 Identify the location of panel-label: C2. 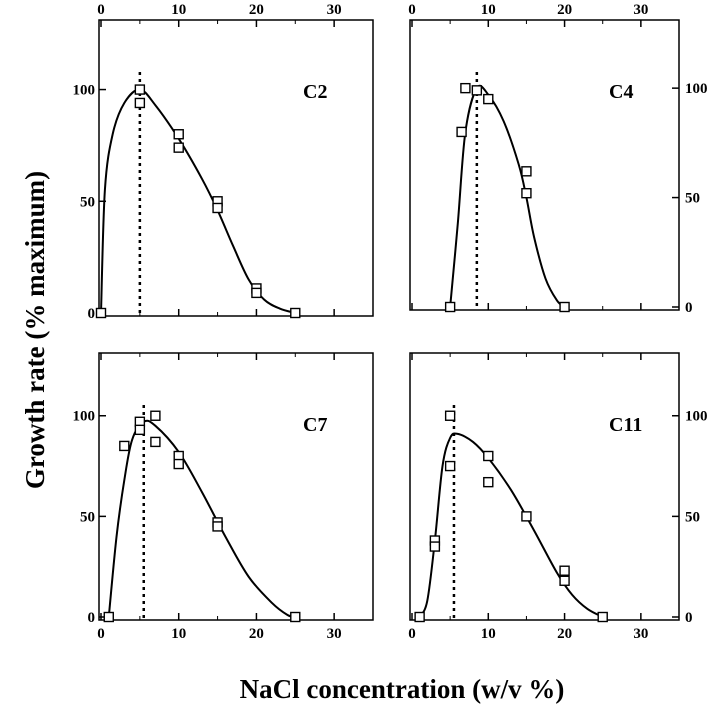
(315, 92).